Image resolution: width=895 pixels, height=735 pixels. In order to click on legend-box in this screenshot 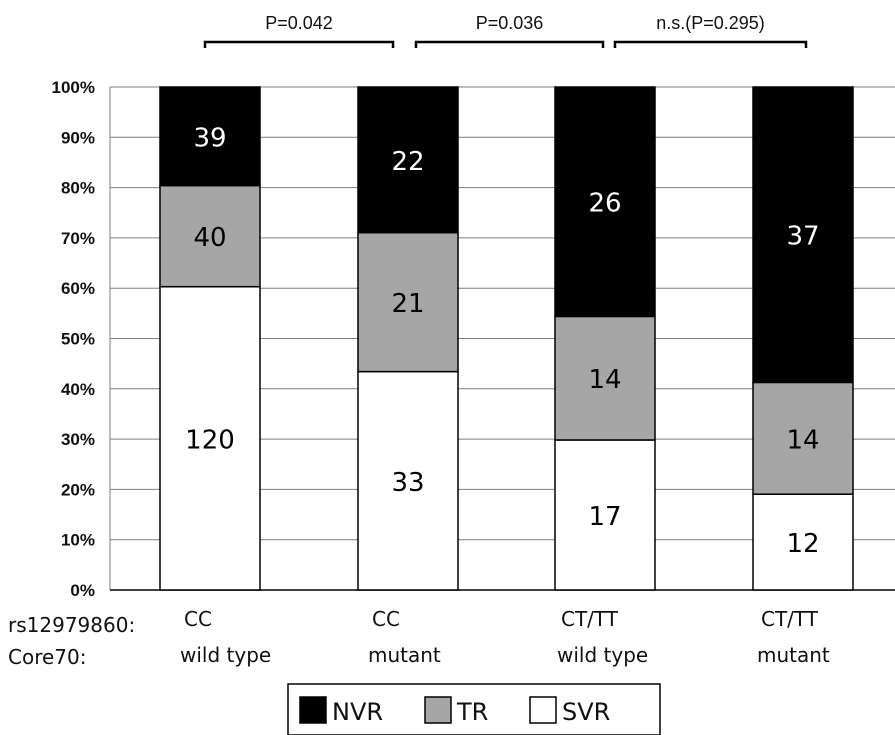, I will do `click(474, 709)`.